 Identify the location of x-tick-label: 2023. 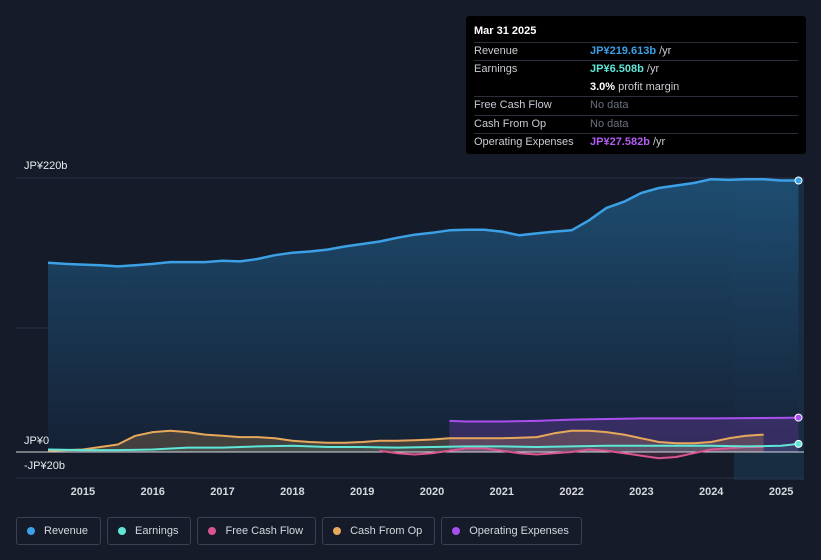
(641, 492).